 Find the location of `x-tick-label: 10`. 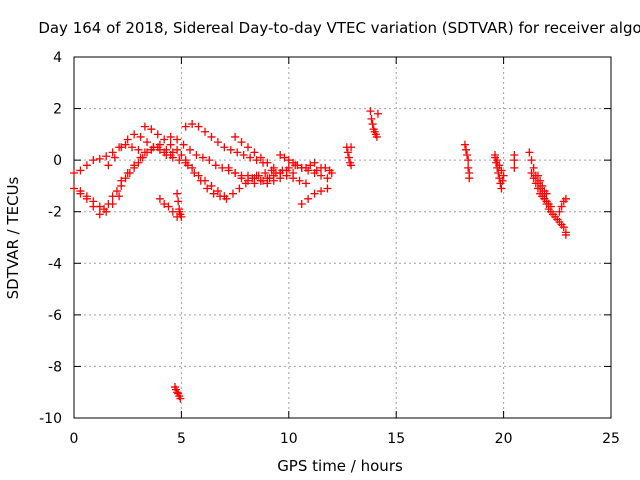

x-tick-label: 10 is located at coordinates (289, 439).